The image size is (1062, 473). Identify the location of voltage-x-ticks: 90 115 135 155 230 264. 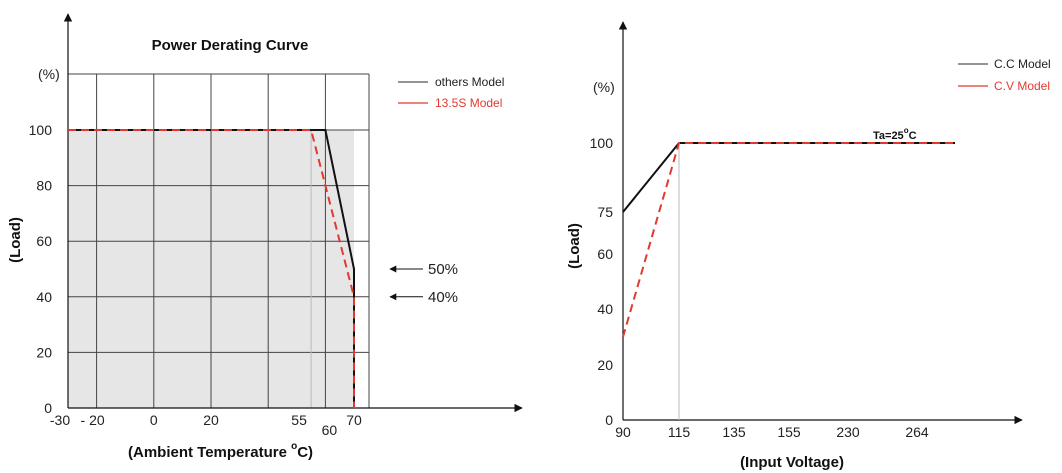
(772, 432).